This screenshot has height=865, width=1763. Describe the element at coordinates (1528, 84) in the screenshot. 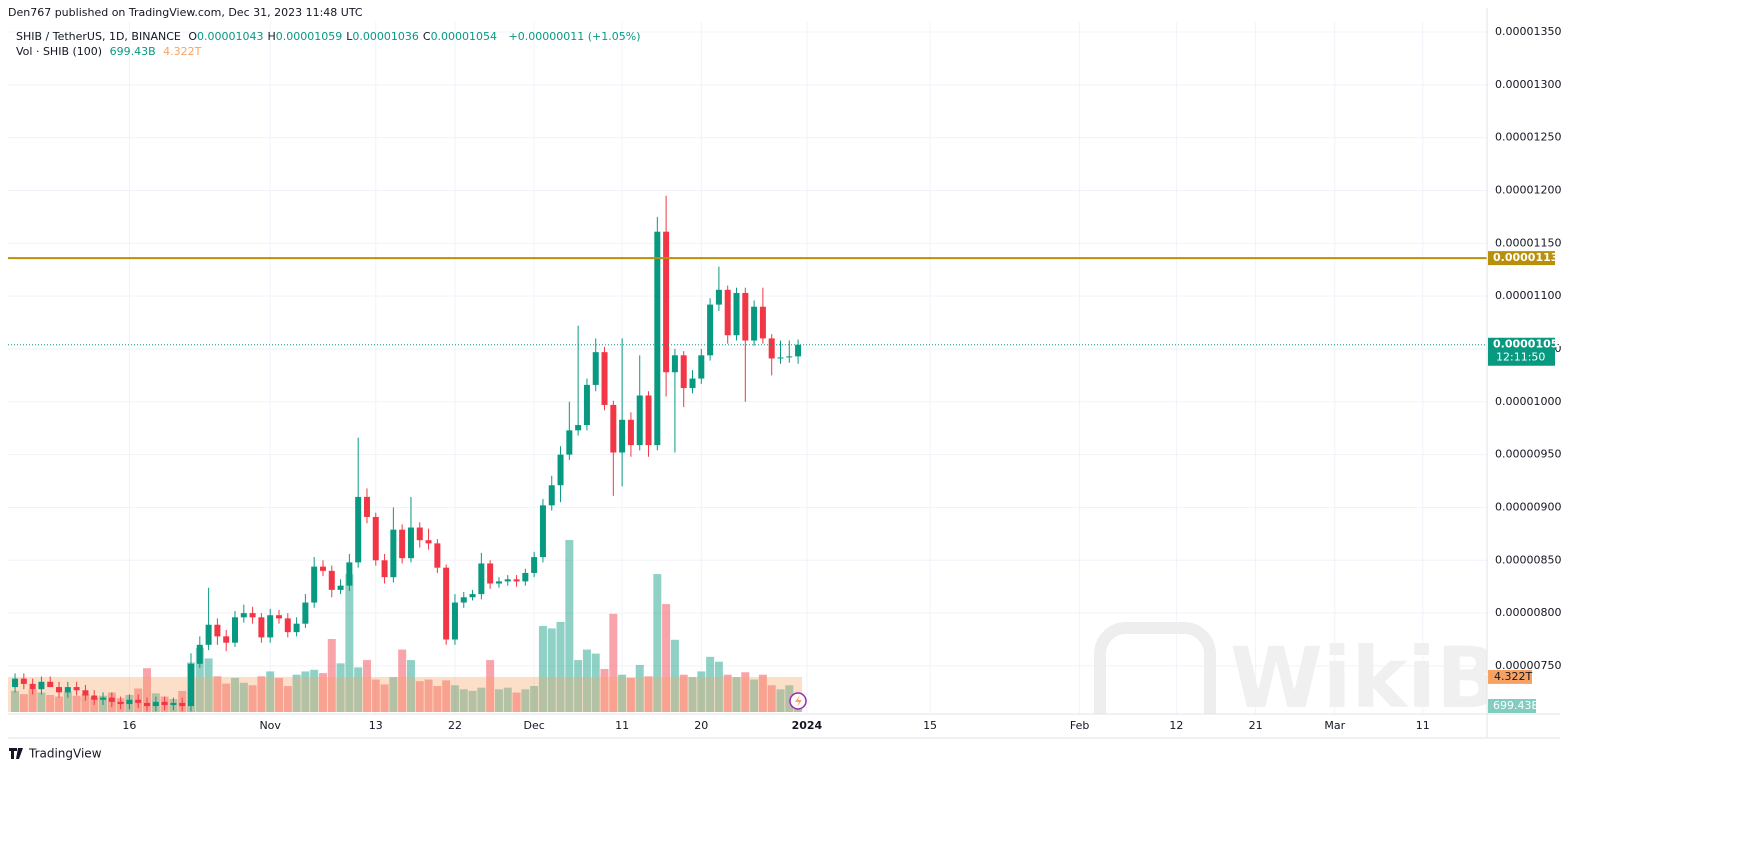

I see `y-tick-label: 0.00001300` at that location.